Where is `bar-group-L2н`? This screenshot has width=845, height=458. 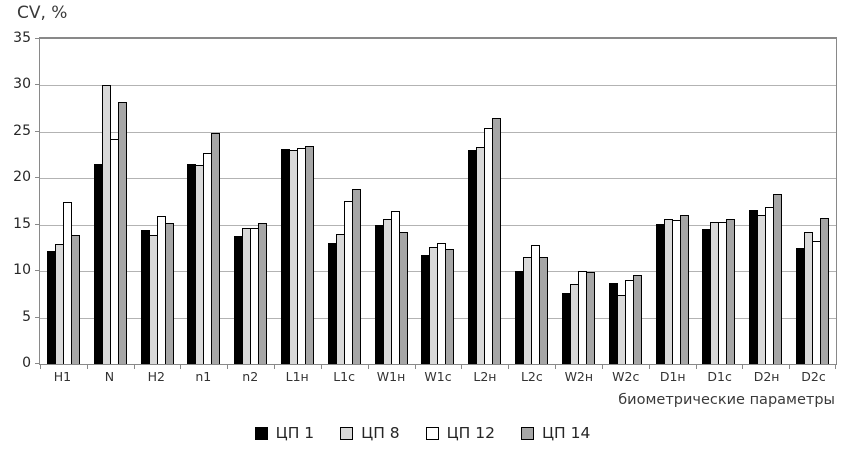
bar-group-L2н is located at coordinates (484, 201).